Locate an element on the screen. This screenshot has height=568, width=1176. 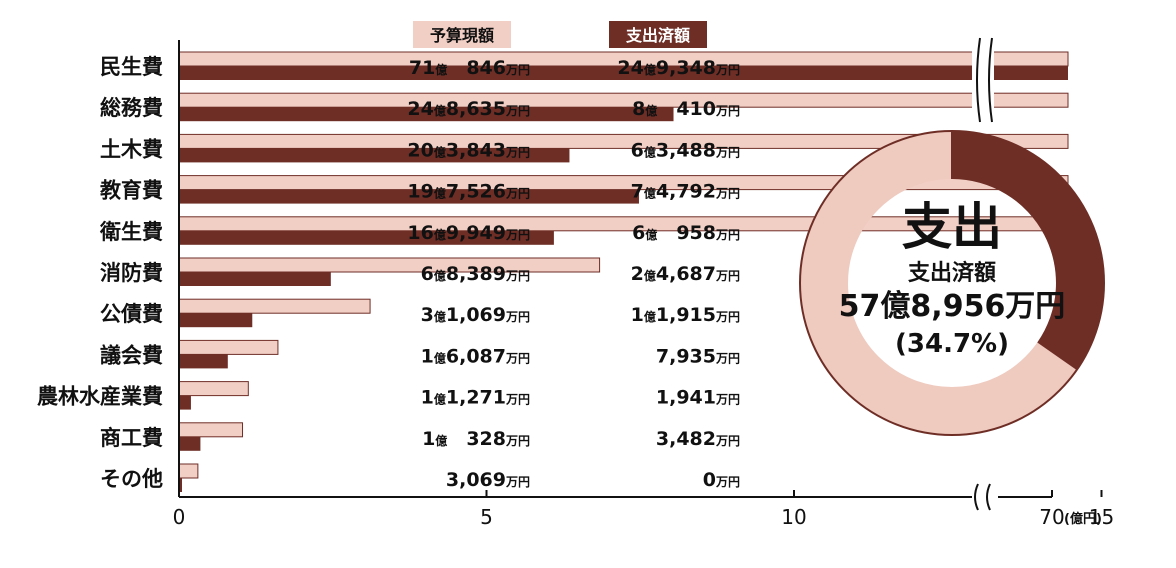
value-man-number: 8,389 is located at coordinates (476, 274).